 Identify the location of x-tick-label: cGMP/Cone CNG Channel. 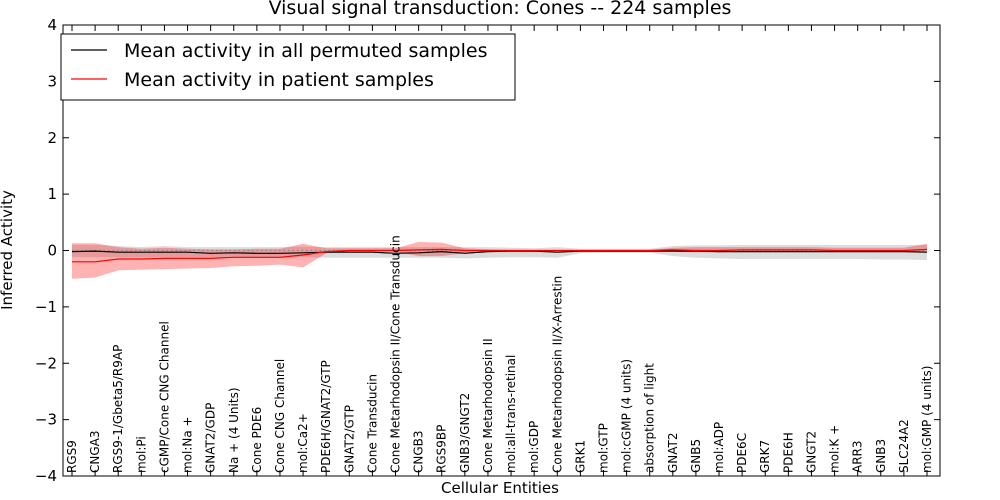
(164, 397).